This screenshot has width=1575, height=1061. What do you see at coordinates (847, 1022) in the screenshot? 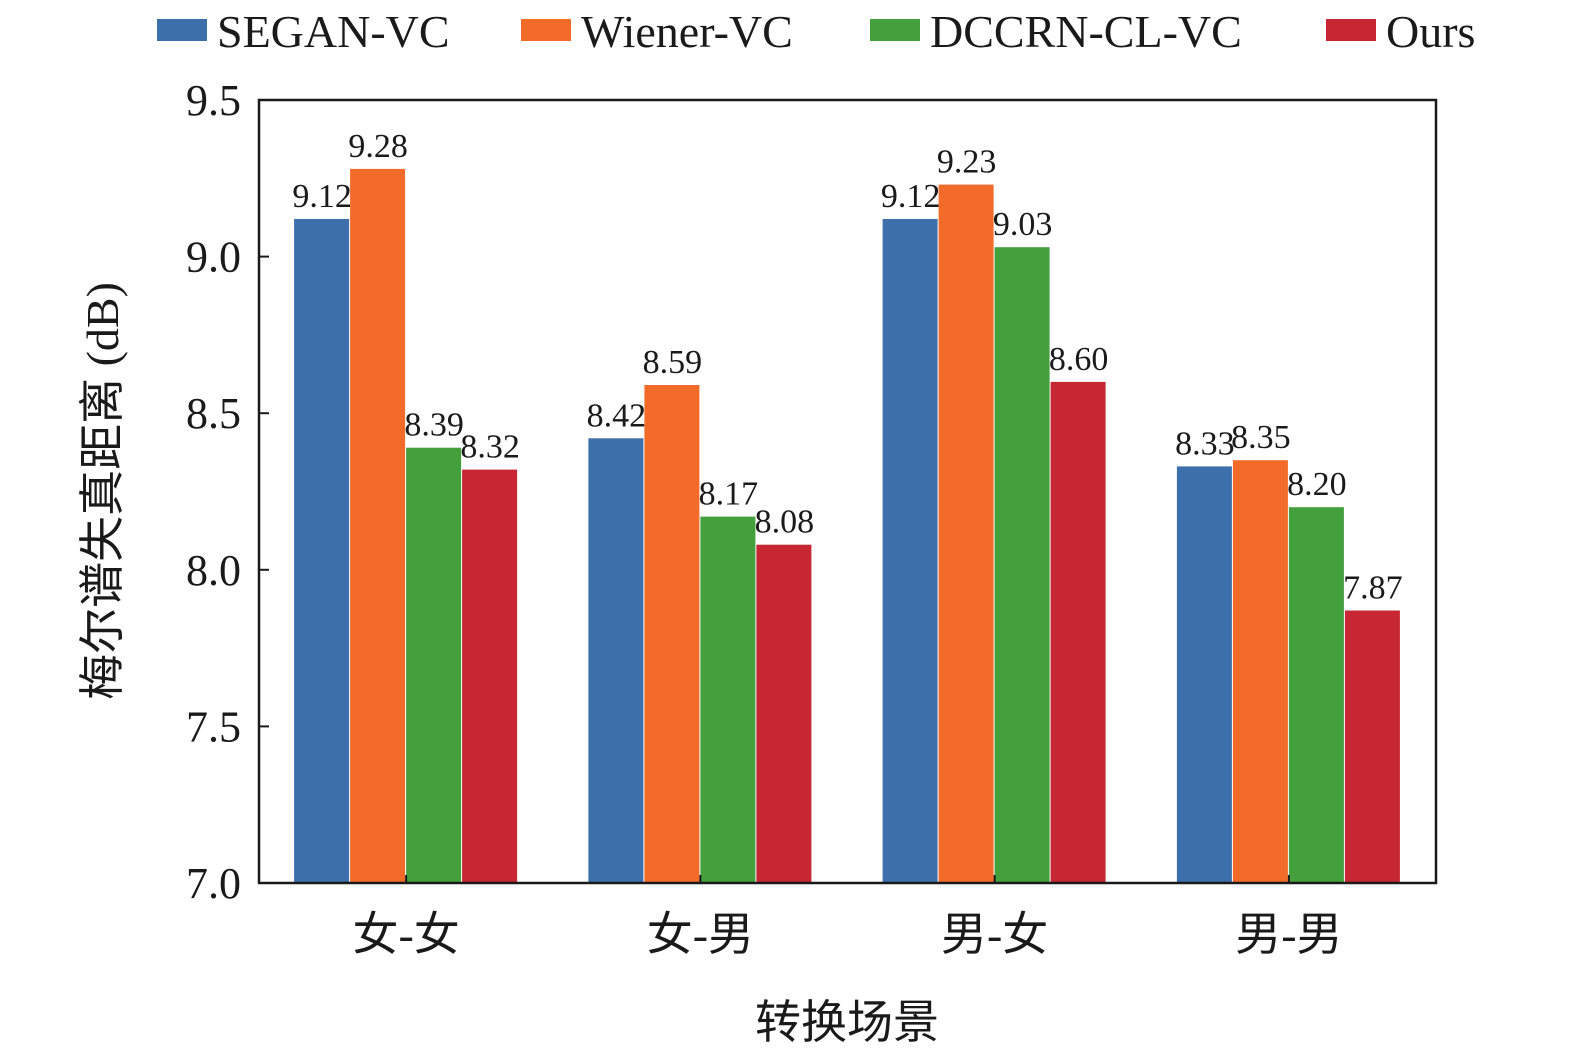
I see `x-axis-title: 转换场景` at bounding box center [847, 1022].